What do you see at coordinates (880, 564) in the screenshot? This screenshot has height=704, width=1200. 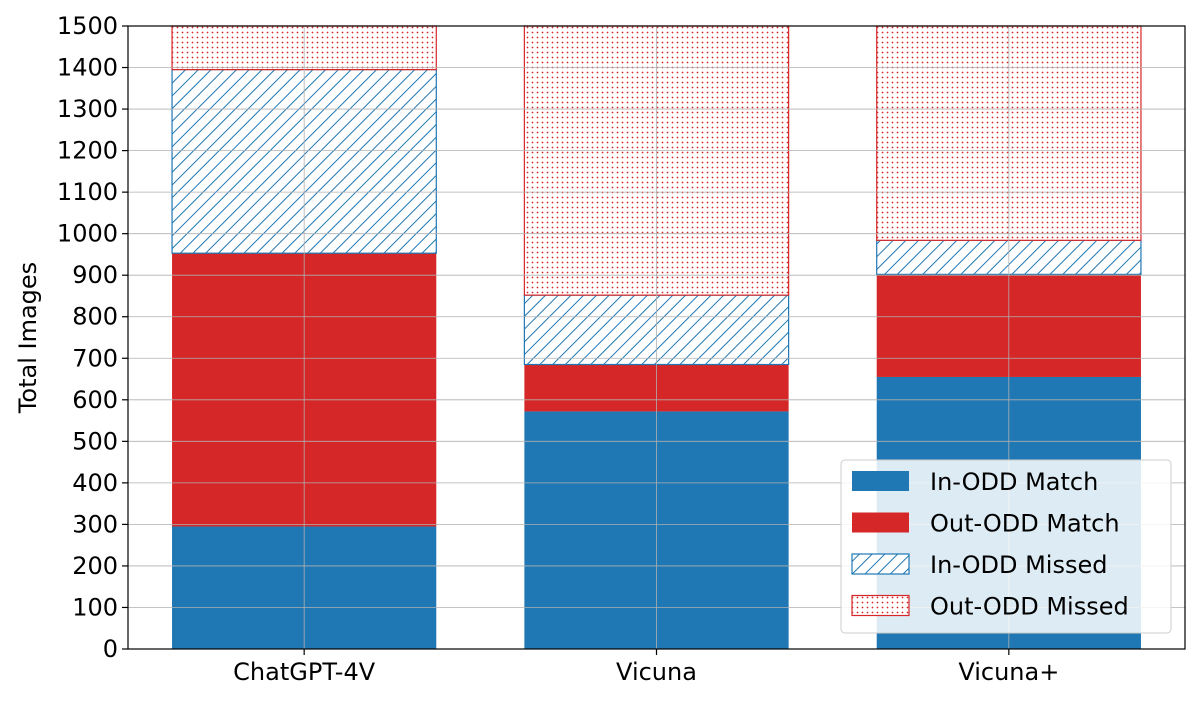 I see `legend-swatch-in-odd-missed` at bounding box center [880, 564].